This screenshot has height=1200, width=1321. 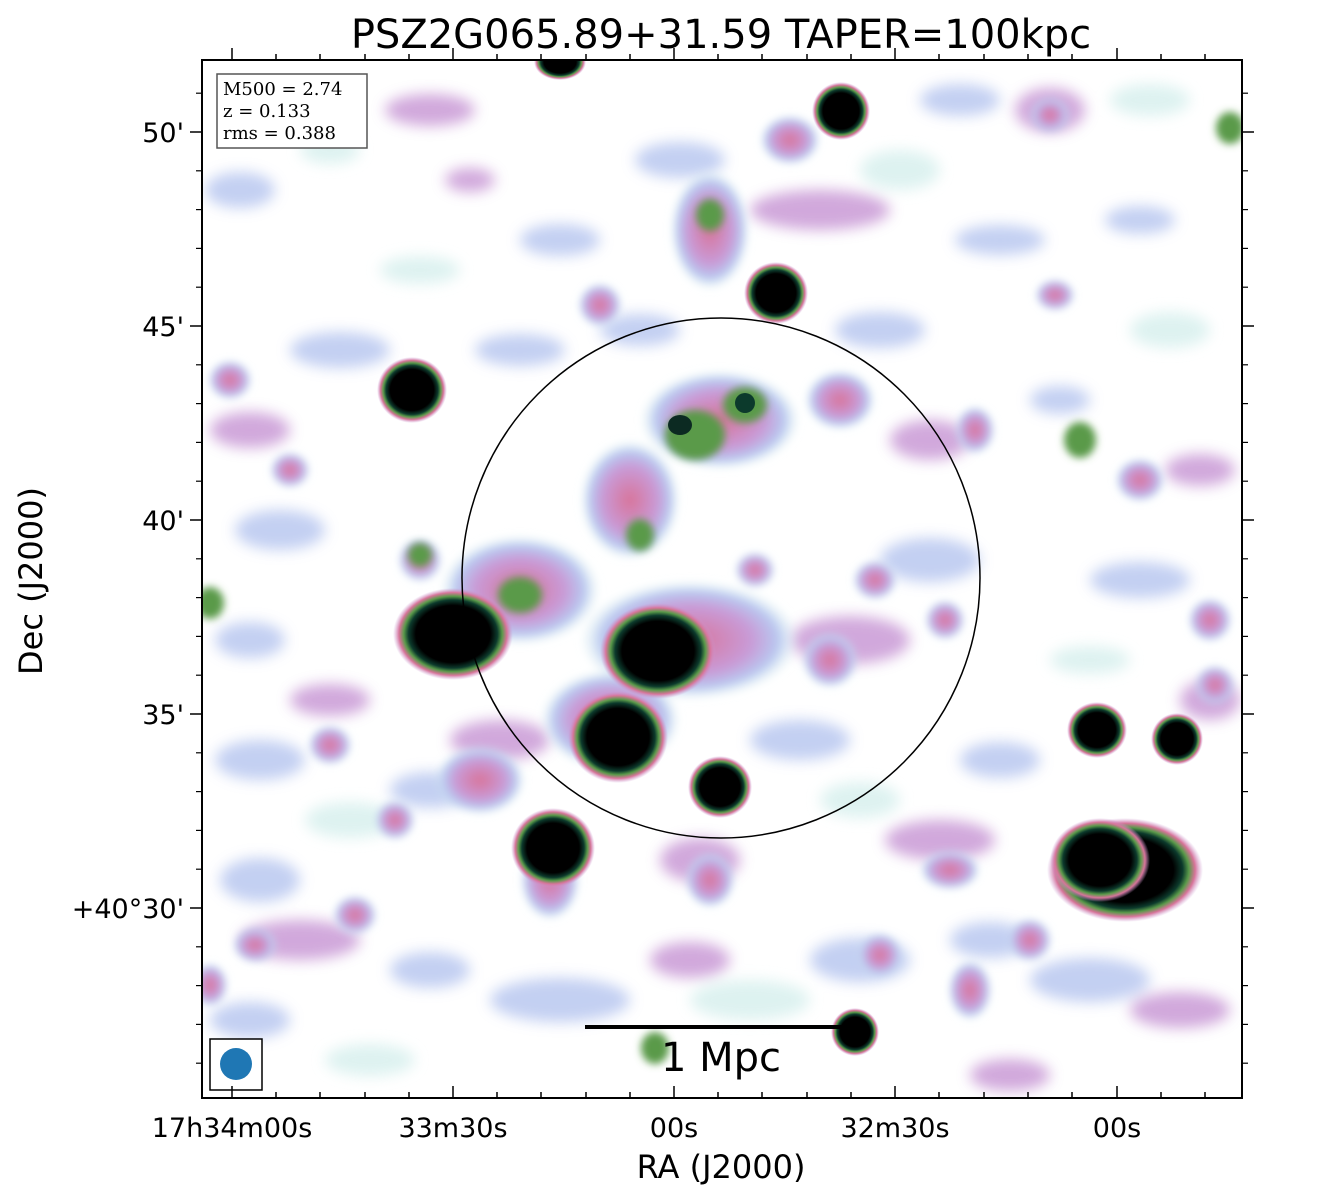 What do you see at coordinates (279, 133) in the screenshot?
I see `info-rms: rms = 0.388` at bounding box center [279, 133].